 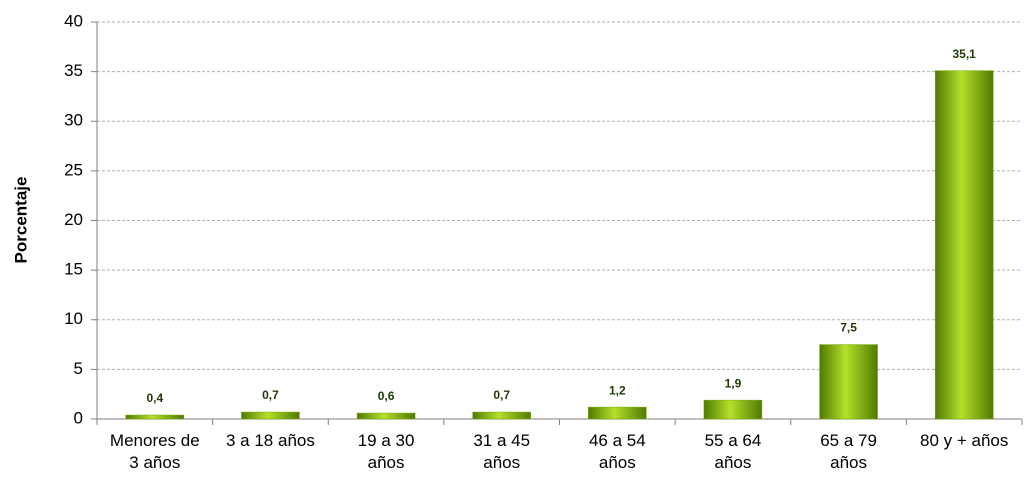 What do you see at coordinates (964, 440) in the screenshot?
I see `x-tick-label: 80 y + años` at bounding box center [964, 440].